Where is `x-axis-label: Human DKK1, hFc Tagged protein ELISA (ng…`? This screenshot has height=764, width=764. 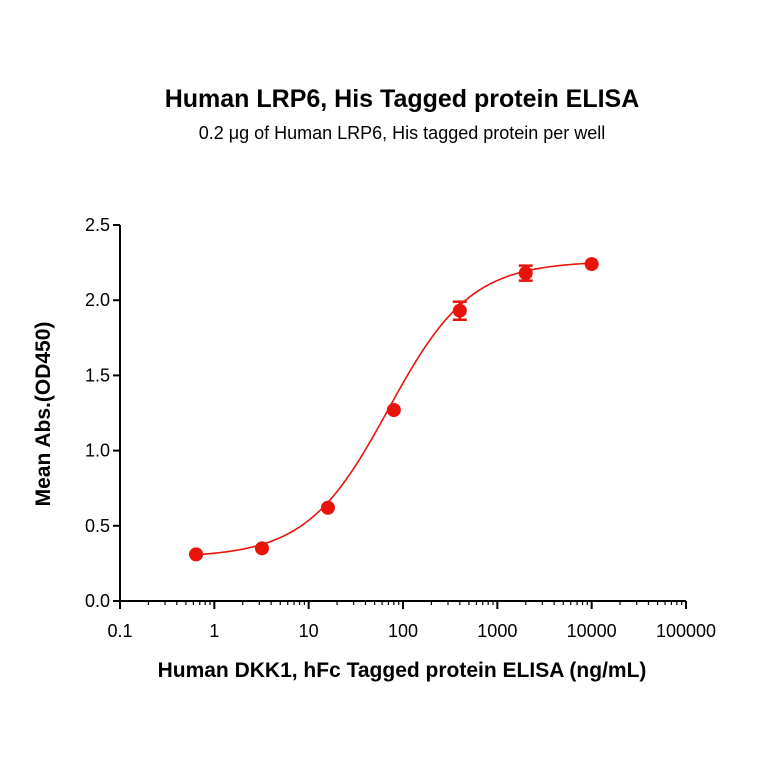 x-axis-label: Human DKK1, hFc Tagged protein ELISA (ng… is located at coordinates (402, 670).